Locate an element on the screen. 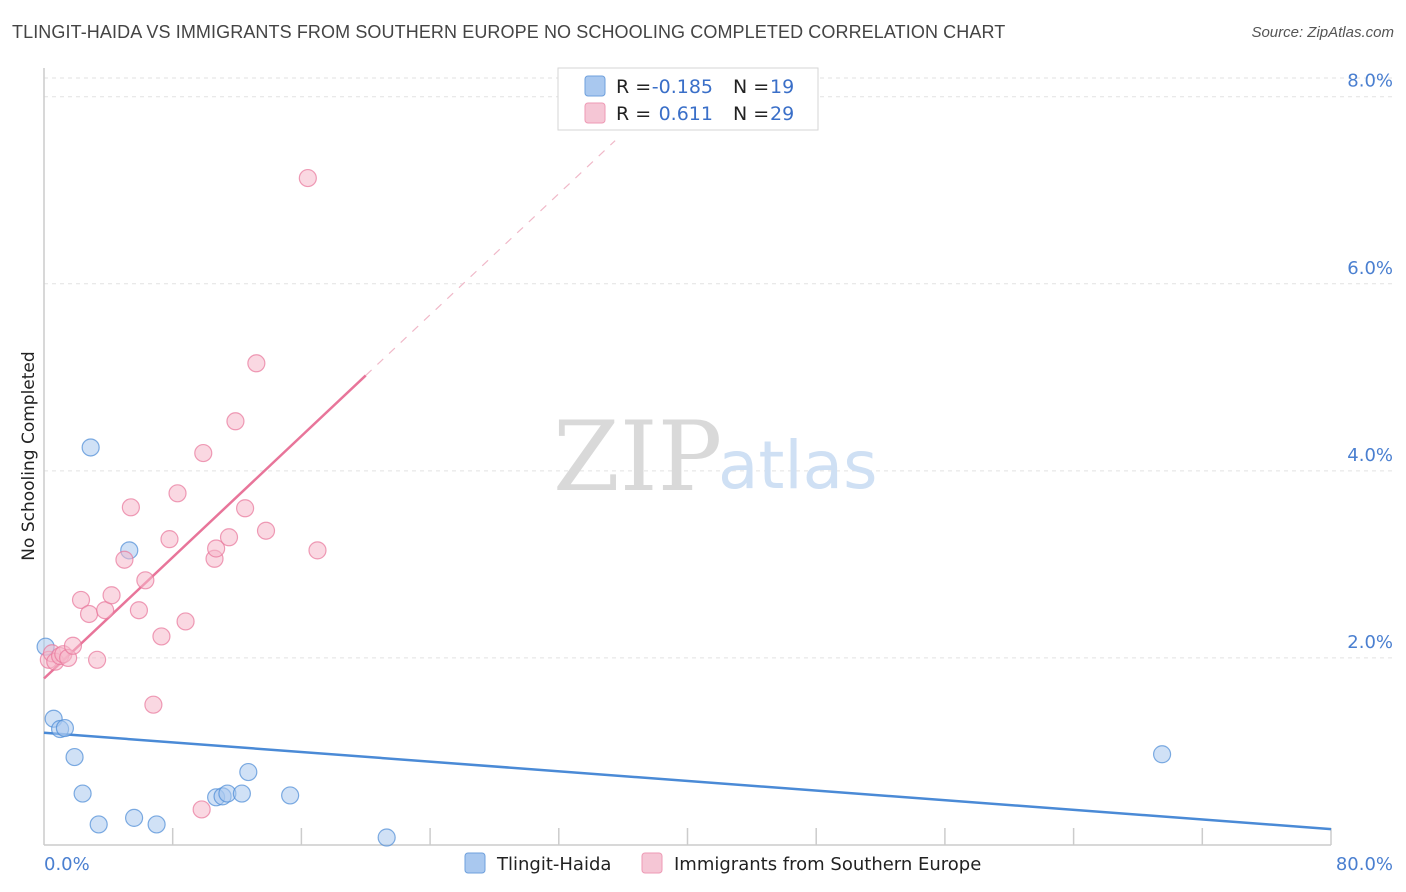 This screenshot has height=892, width=1406. y-axis-label: No Schooling Completed is located at coordinates (29, 455).